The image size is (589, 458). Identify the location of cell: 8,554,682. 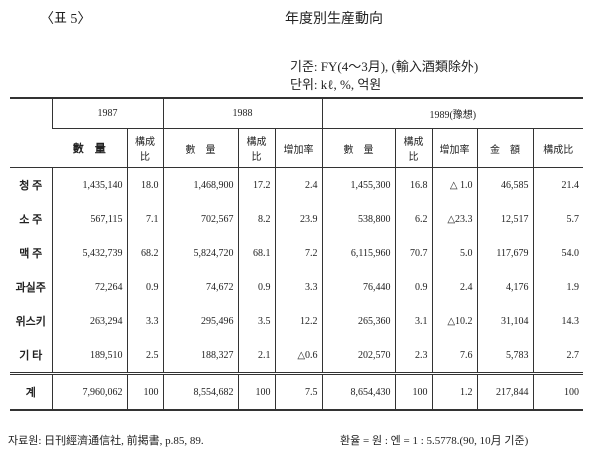
(200, 391).